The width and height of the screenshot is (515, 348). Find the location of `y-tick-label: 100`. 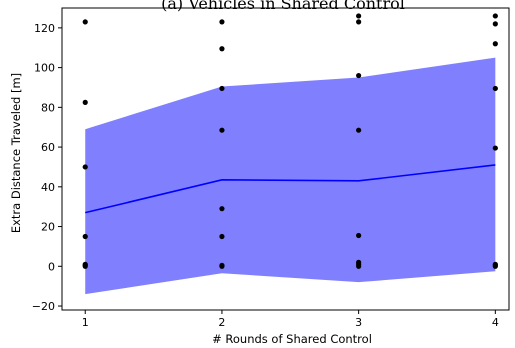

y-tick-label: 100 is located at coordinates (44, 68).